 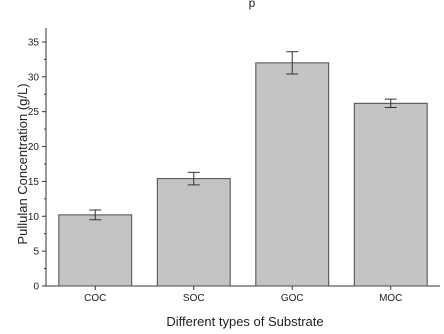 What do you see at coordinates (34, 217) in the screenshot?
I see `y-tick-label: 10` at bounding box center [34, 217].